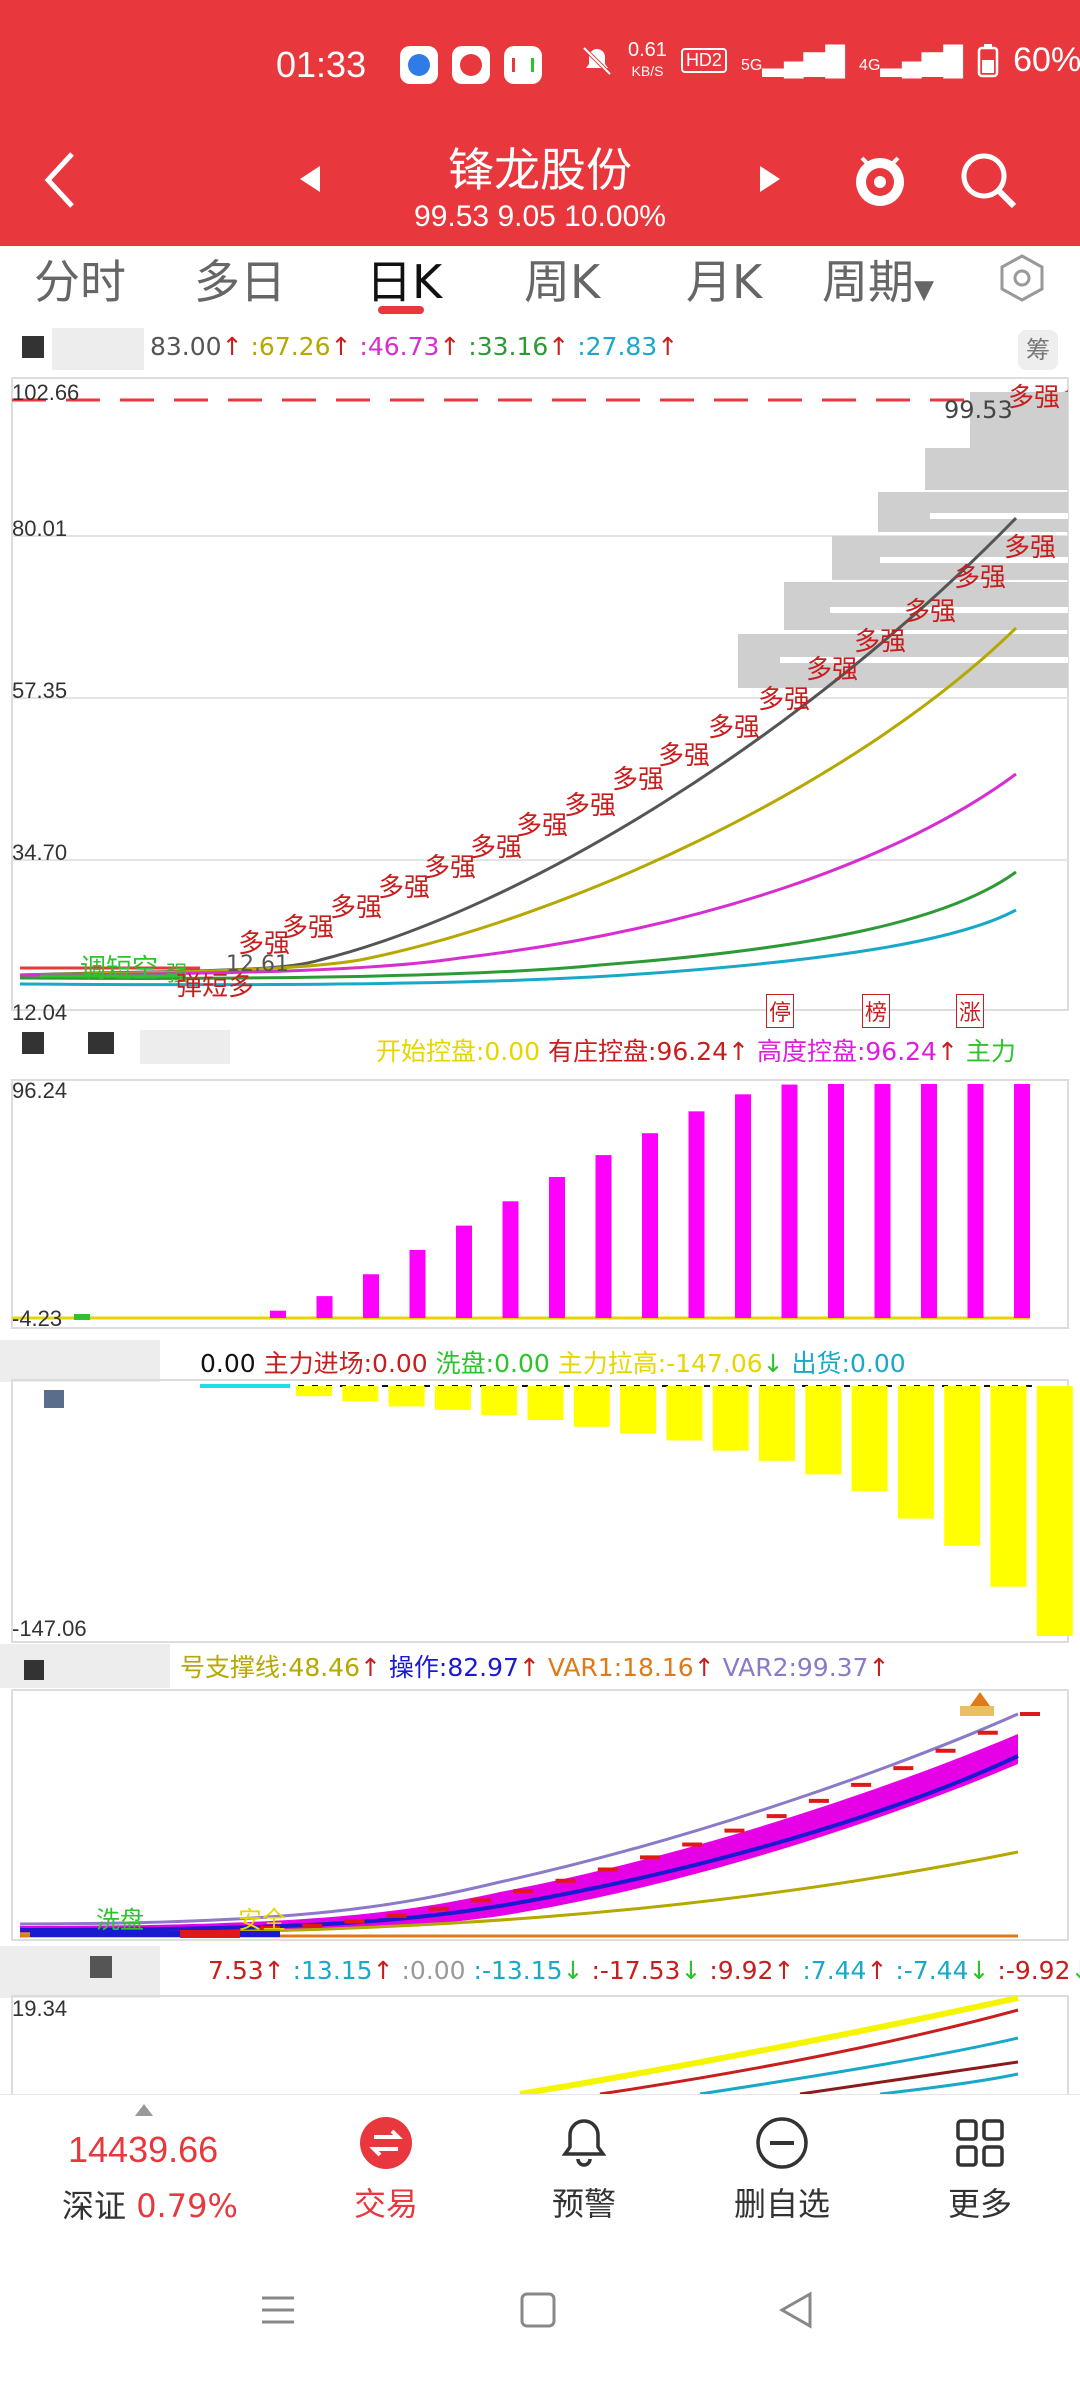 The image size is (1080, 2400). Describe the element at coordinates (540, 170) in the screenshot. I see `stock-title: 锋龙股份` at that location.